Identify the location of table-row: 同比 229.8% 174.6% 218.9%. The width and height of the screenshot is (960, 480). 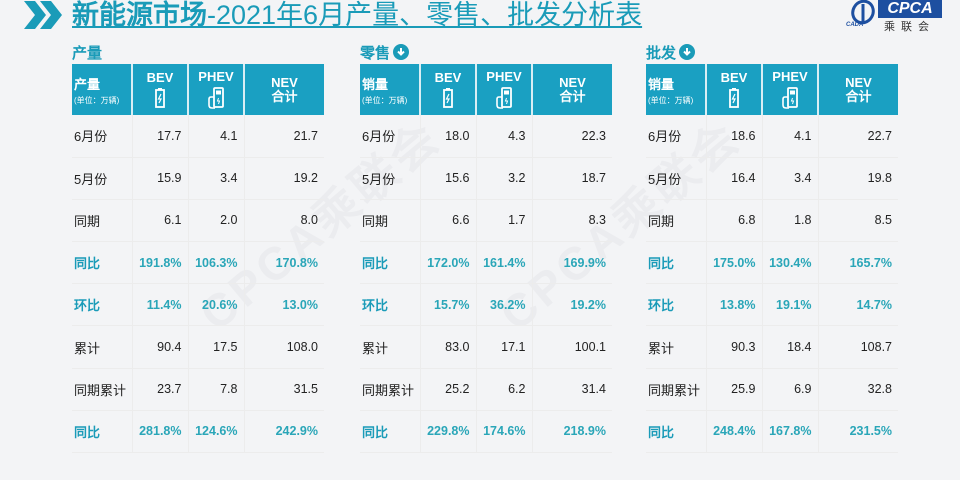
(486, 432).